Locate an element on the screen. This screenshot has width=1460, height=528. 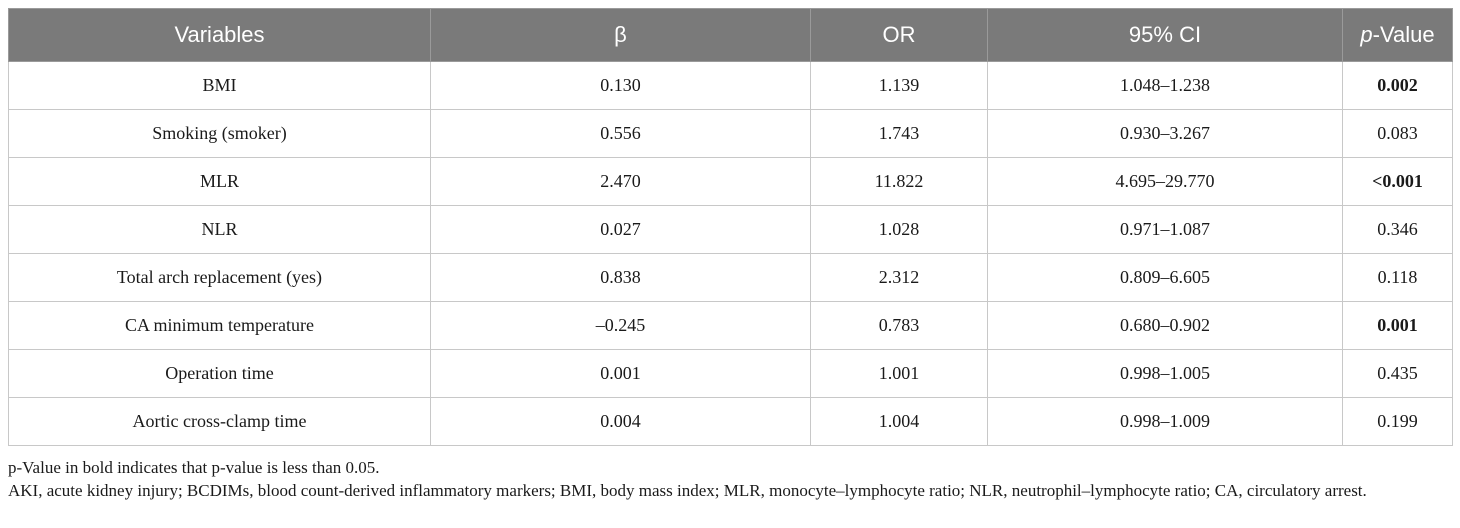
table-row: BMI 0.130 1.139 1.048–1.238 0.002 is located at coordinates (730, 85).